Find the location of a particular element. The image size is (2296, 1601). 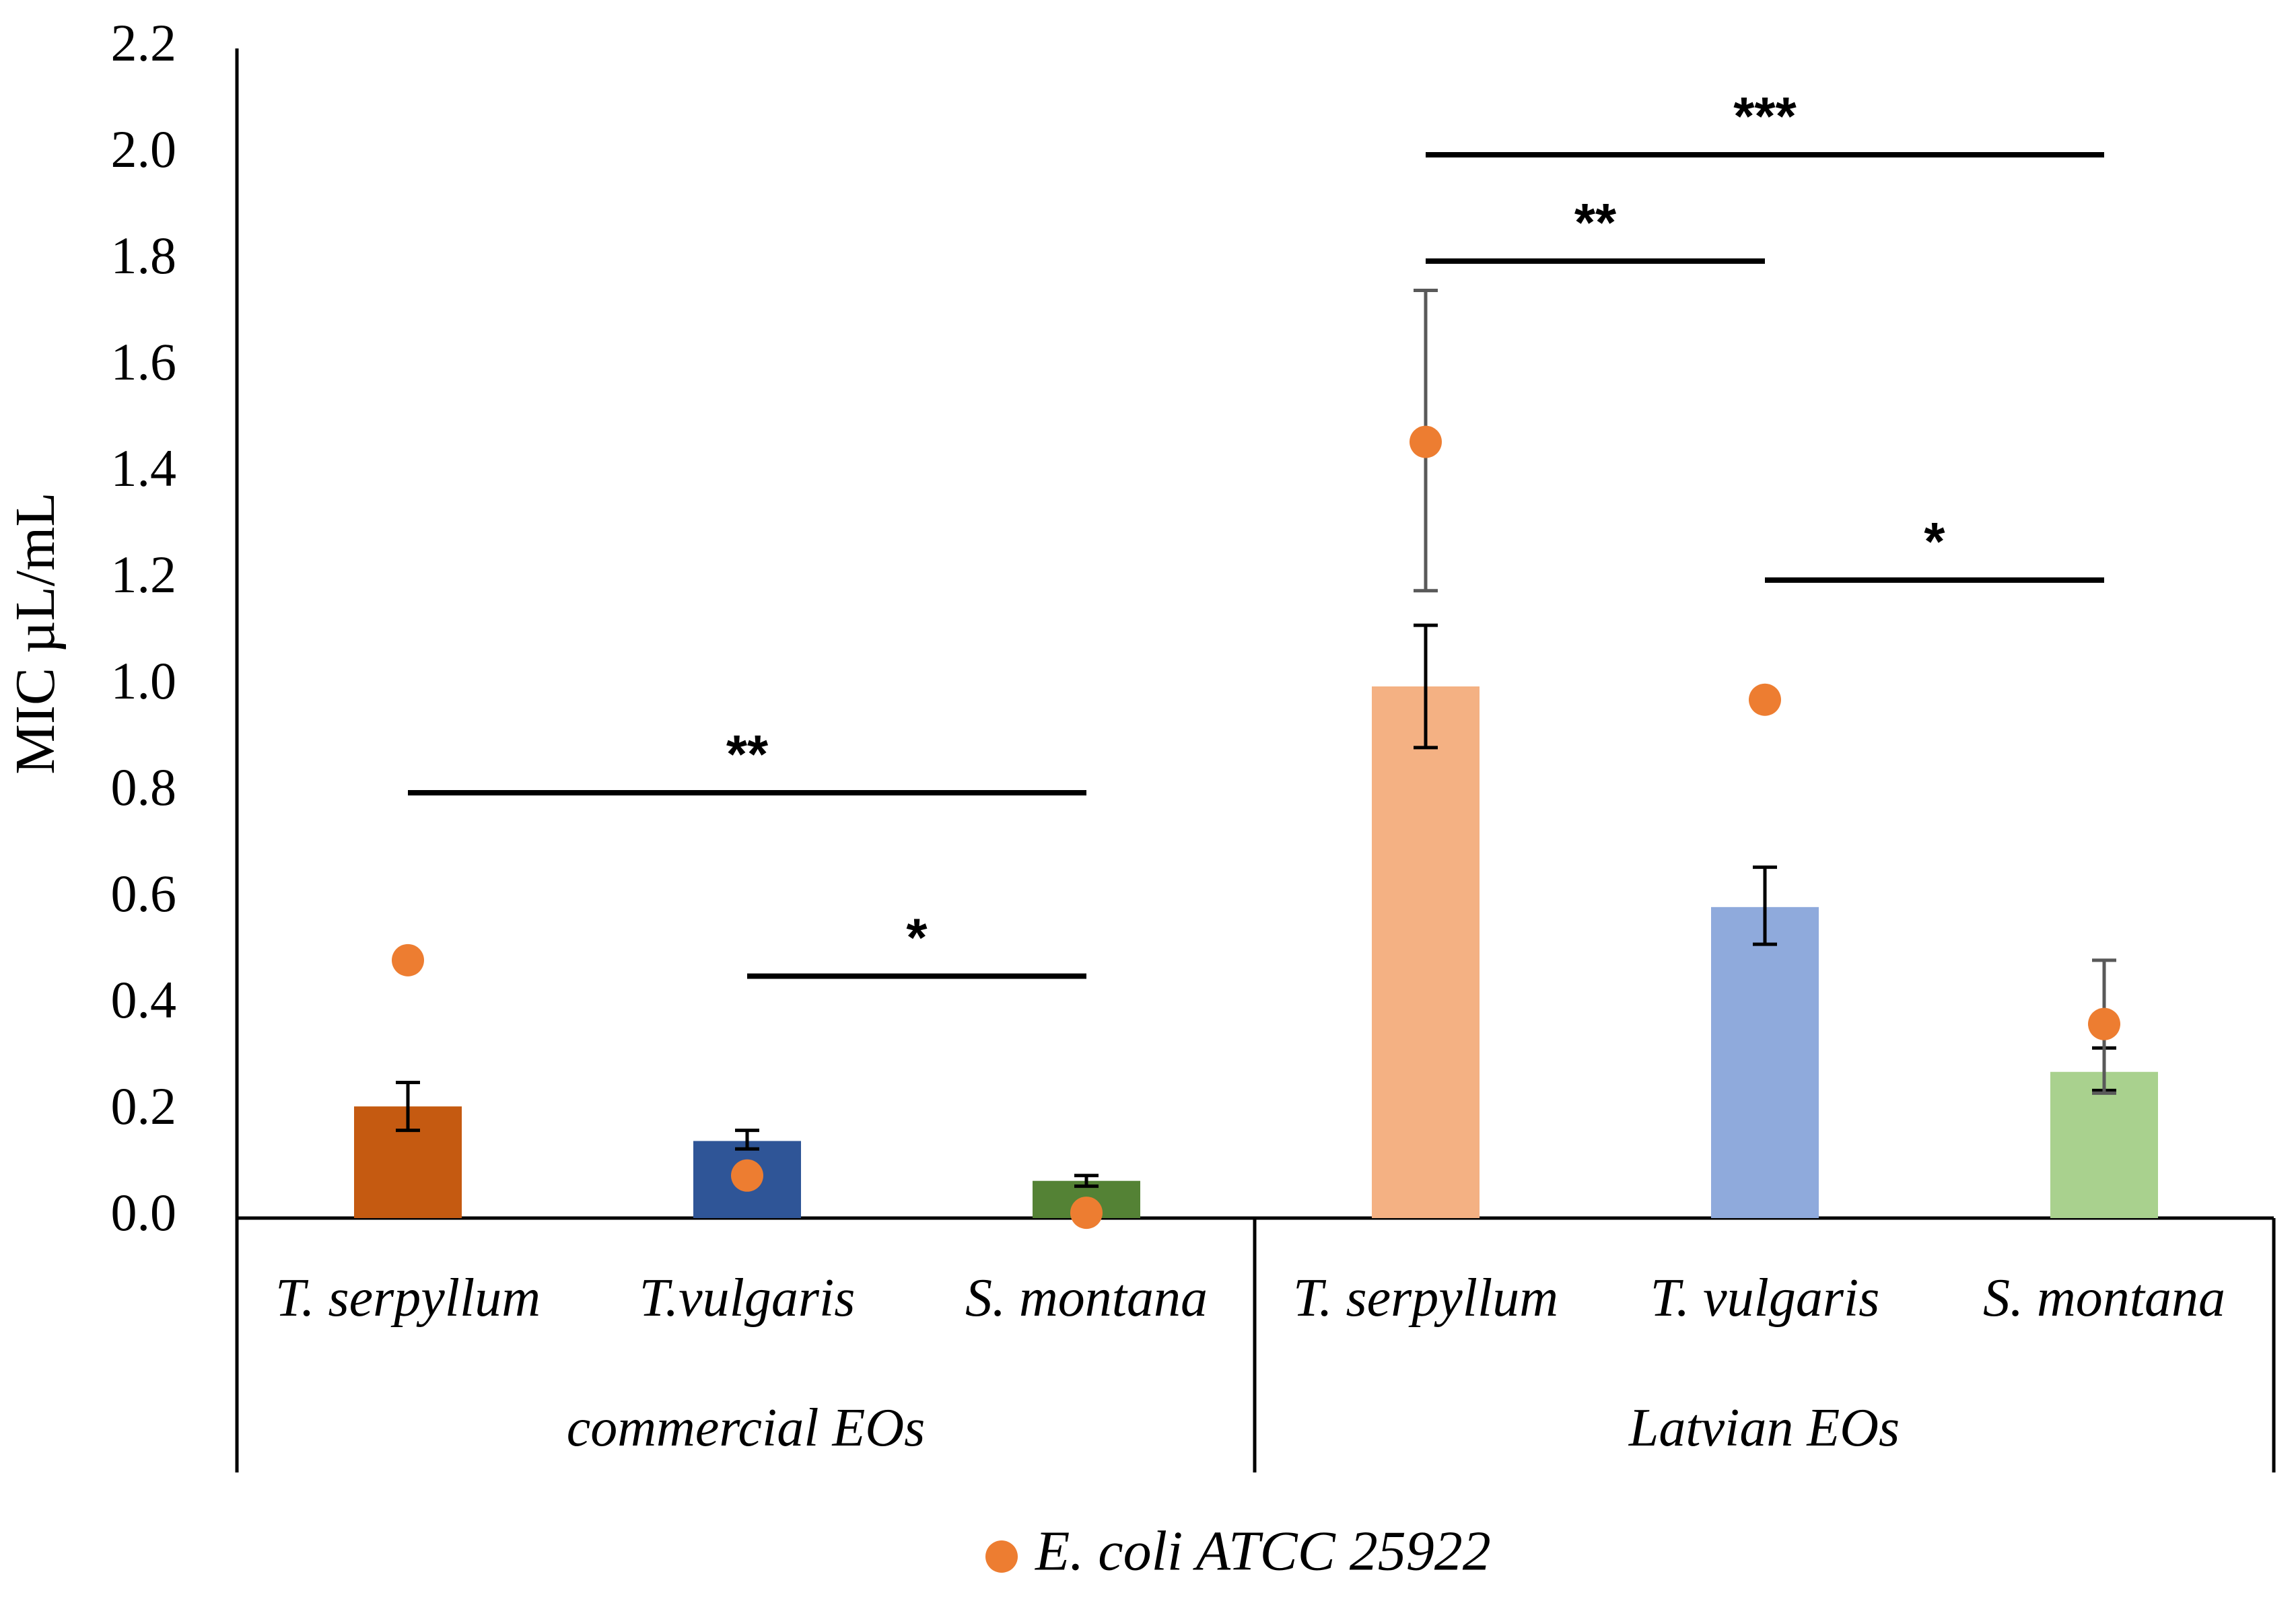

y-tick-label: 0.6 is located at coordinates (144, 893).